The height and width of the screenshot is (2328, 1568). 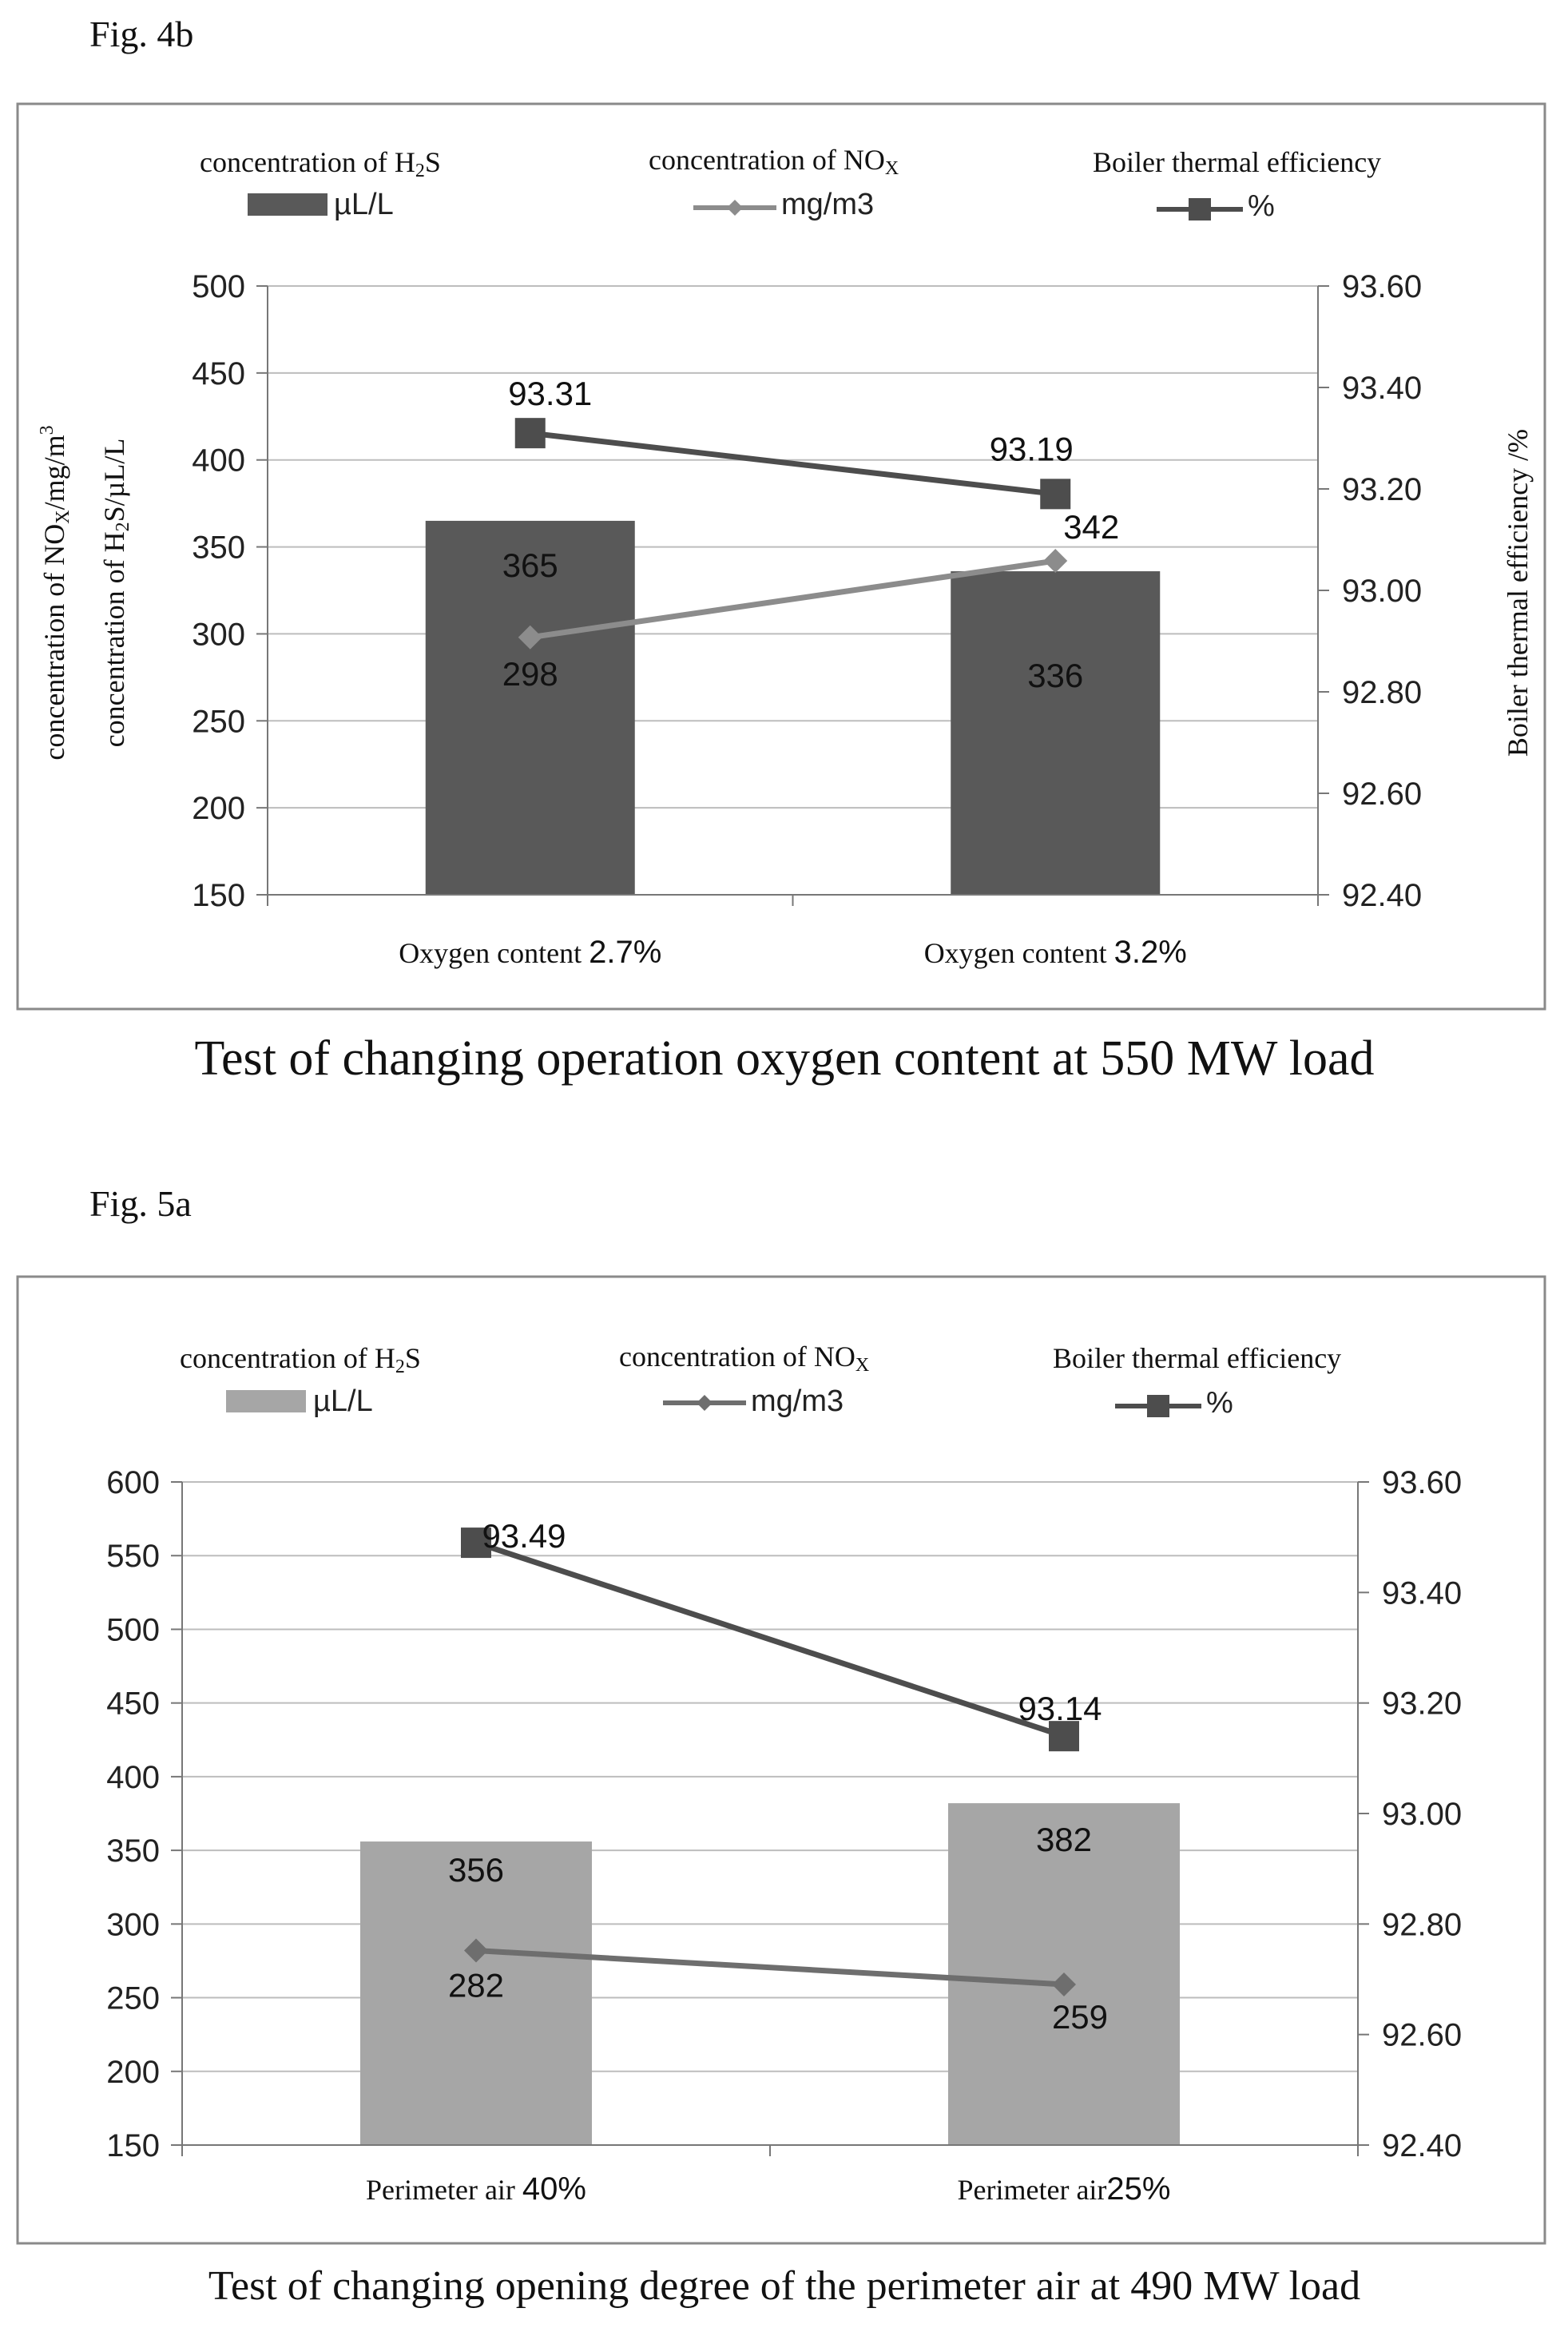 I want to click on figure-label: Fig. 4b, so click(x=141, y=34).